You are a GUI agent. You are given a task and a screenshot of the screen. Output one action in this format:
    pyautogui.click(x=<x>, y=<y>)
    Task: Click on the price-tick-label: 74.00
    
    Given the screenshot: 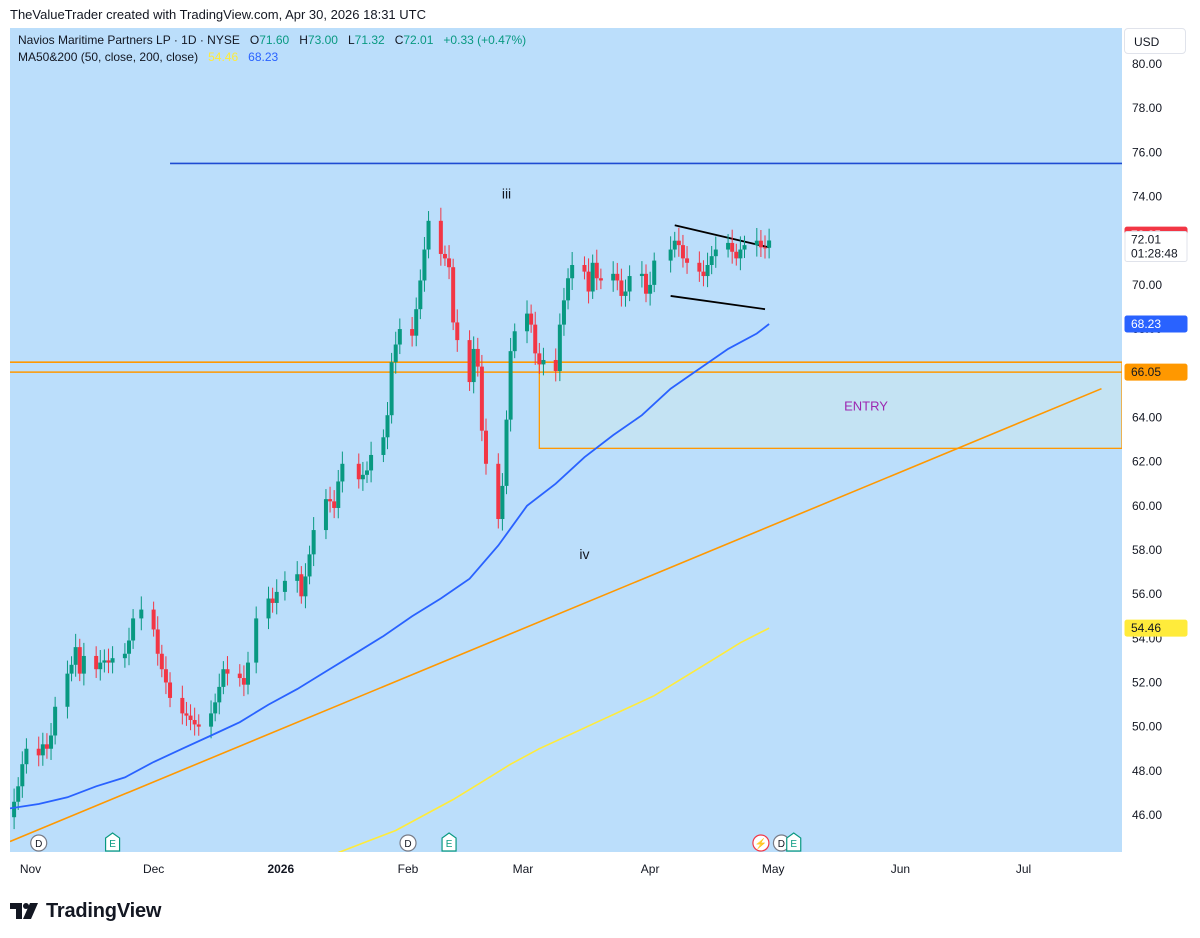 What is the action you would take?
    pyautogui.click(x=1147, y=197)
    